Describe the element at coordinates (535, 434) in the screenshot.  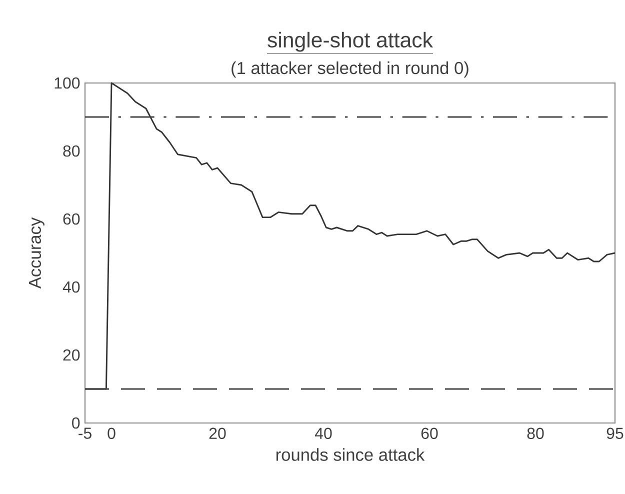
I see `x-tick-label: 80` at that location.